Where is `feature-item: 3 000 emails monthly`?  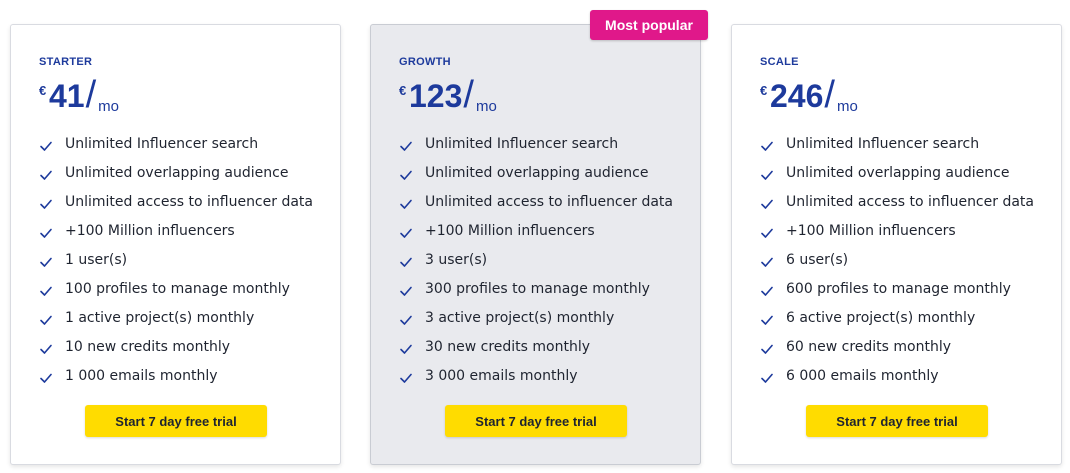
feature-item: 3 000 emails monthly is located at coordinates (546, 376).